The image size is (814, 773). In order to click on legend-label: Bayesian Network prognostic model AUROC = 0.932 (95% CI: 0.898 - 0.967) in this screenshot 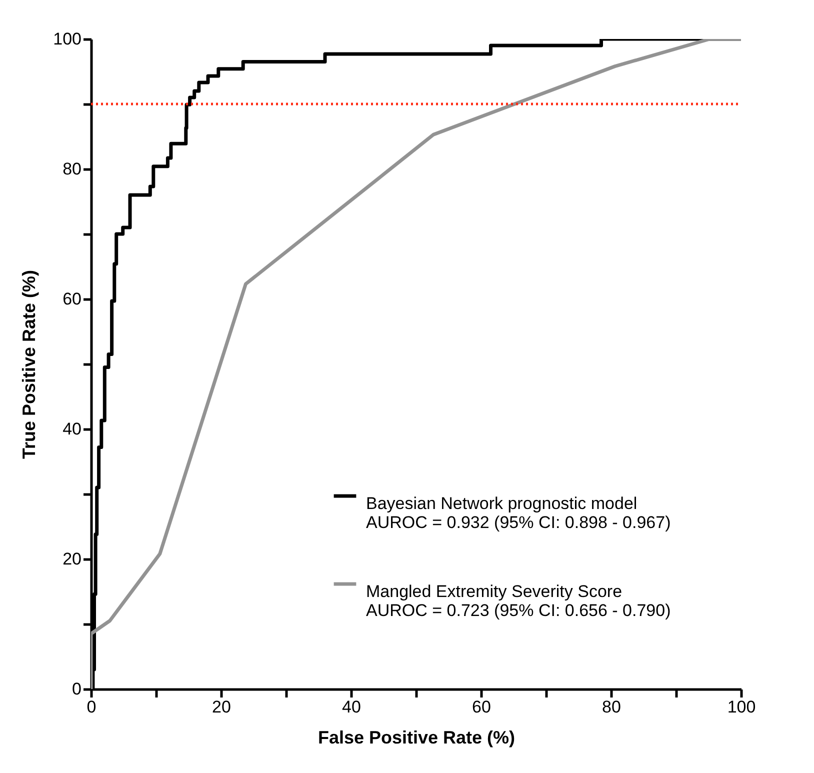, I will do `click(518, 513)`.